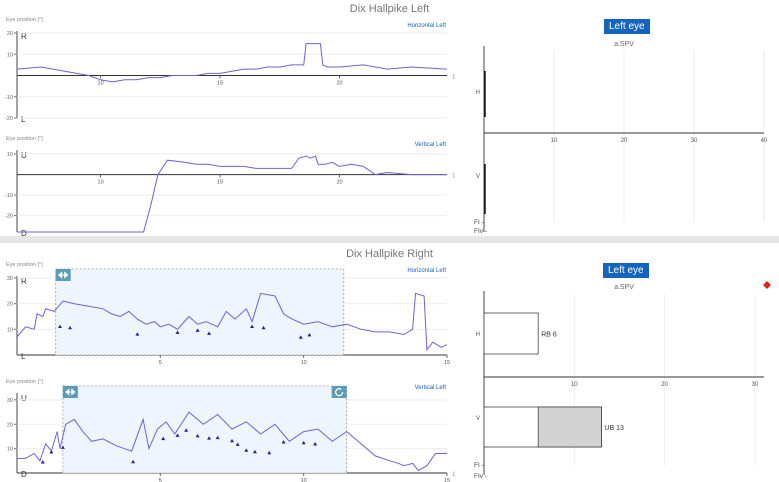  I want to click on panel-title: Dix Hallpike Right, so click(389, 254).